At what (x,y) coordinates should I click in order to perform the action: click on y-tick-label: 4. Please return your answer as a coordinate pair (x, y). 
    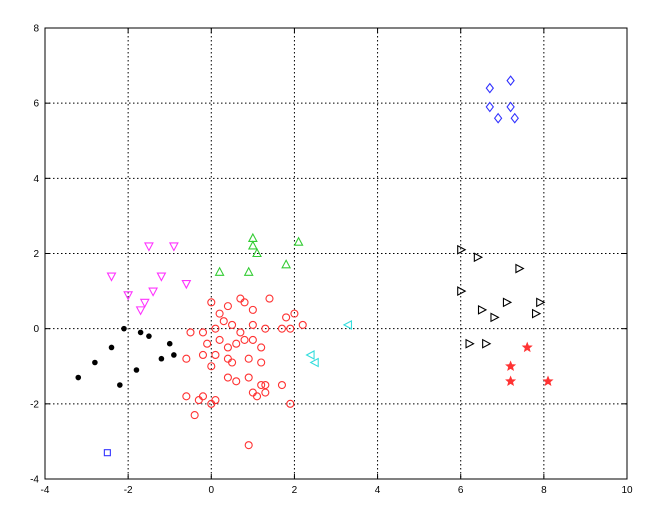
    Looking at the image, I should click on (36, 179).